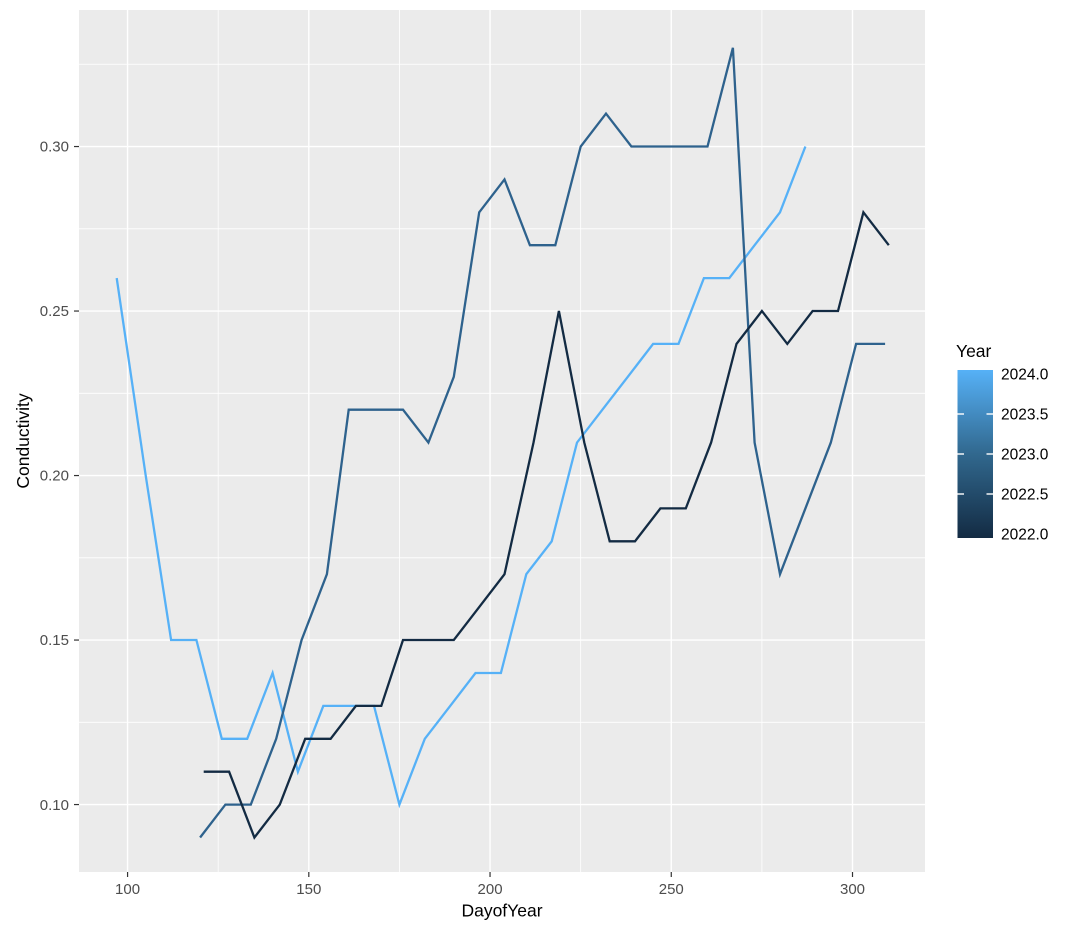 This screenshot has width=1080, height=936. I want to click on x-tick-label: 300, so click(852, 889).